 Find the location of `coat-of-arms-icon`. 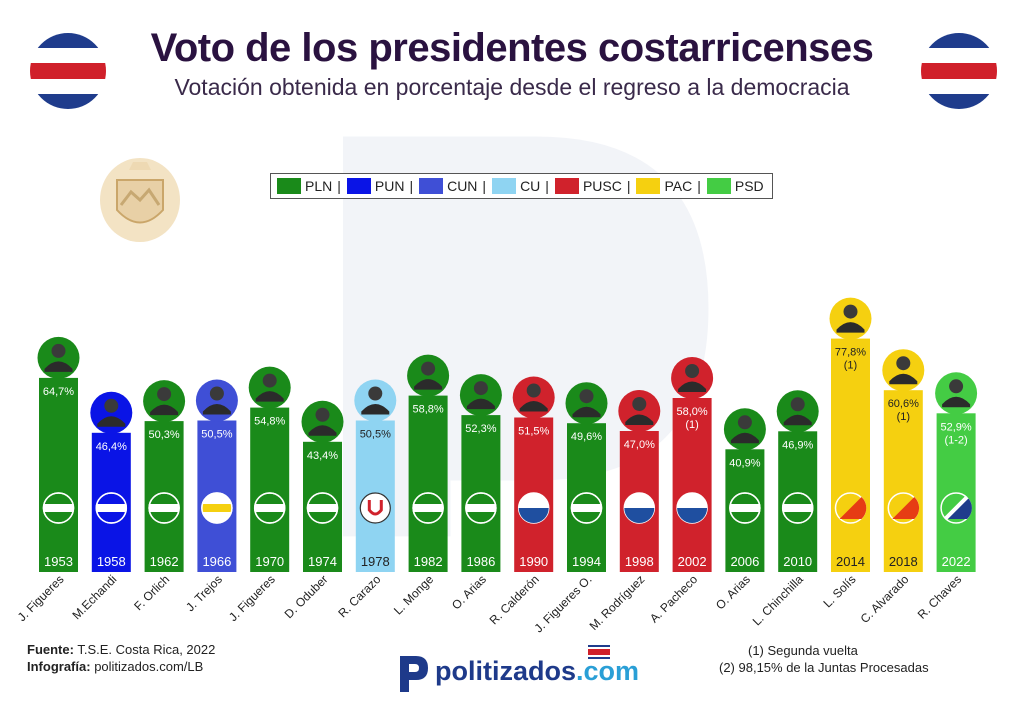

coat-of-arms-icon is located at coordinates (140, 200).